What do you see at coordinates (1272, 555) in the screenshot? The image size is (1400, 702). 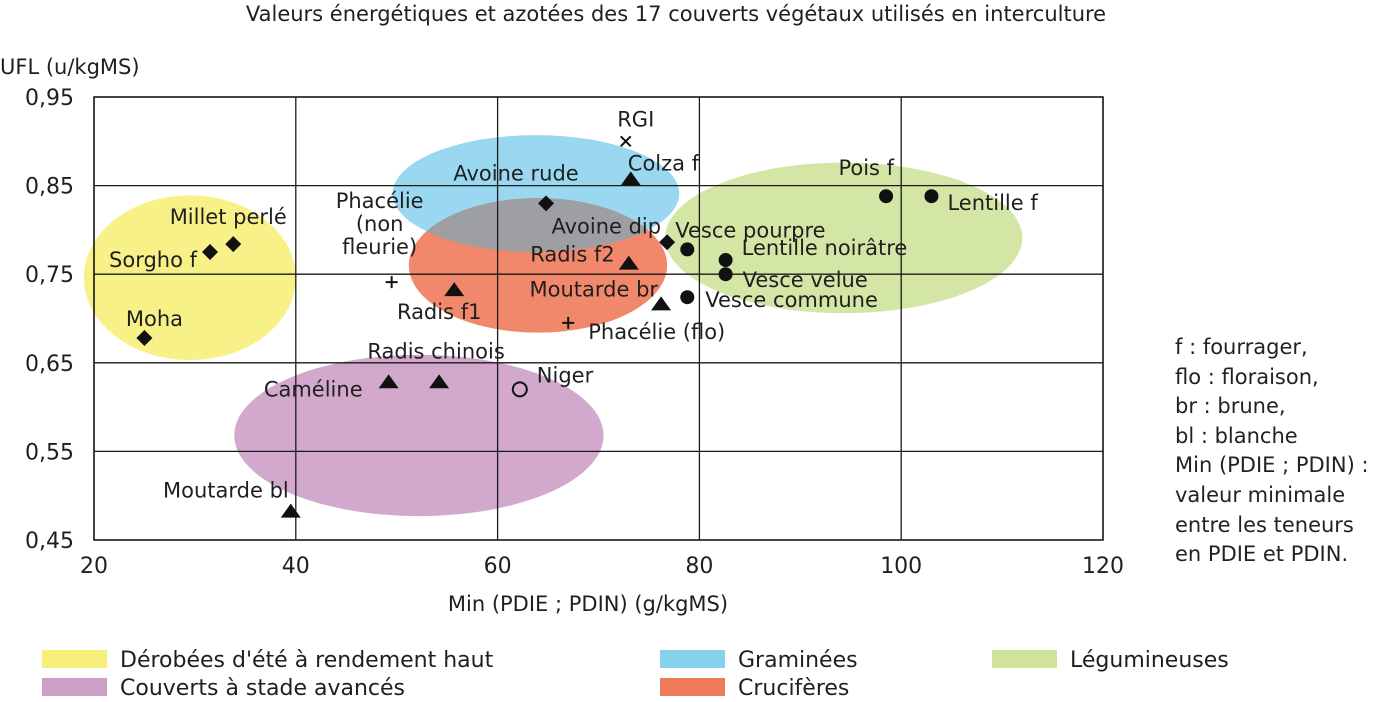 I see `note-line: en PDIE et PDIN.` at bounding box center [1272, 555].